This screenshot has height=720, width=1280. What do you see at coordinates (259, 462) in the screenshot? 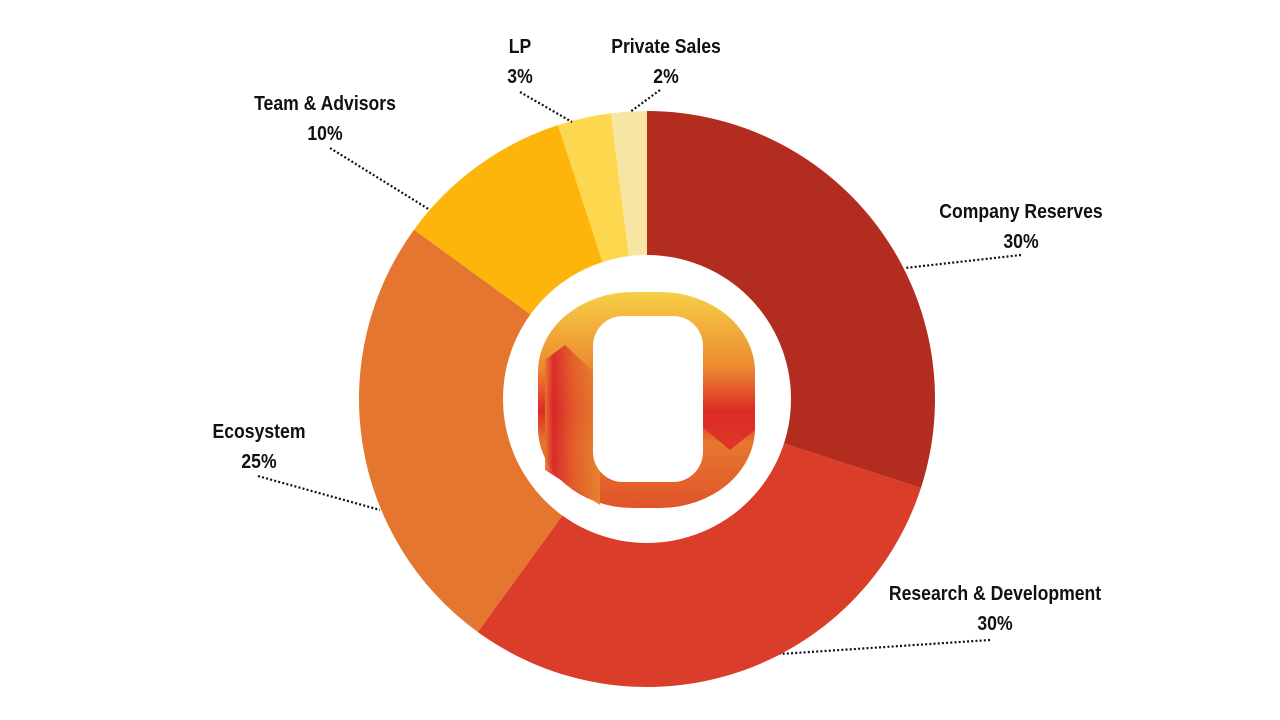
I see `slice-percent: 25%` at bounding box center [259, 462].